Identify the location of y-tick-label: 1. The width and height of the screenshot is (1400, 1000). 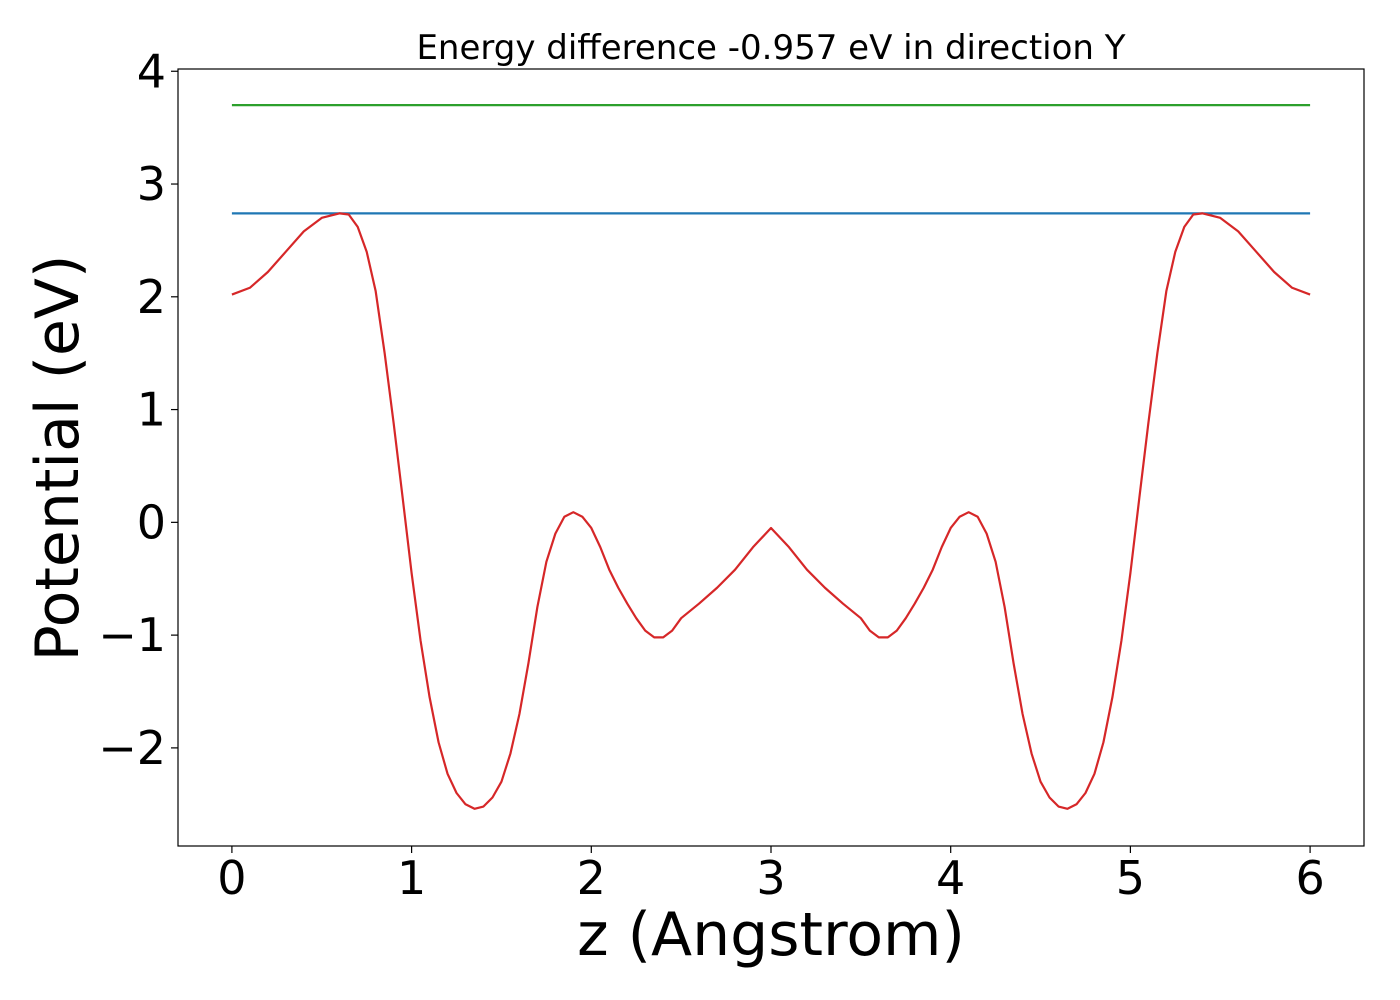
(151, 410).